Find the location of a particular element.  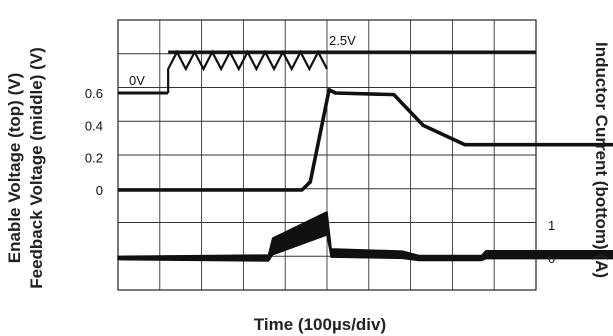

left-tick-label: 0.6 is located at coordinates (94, 93).